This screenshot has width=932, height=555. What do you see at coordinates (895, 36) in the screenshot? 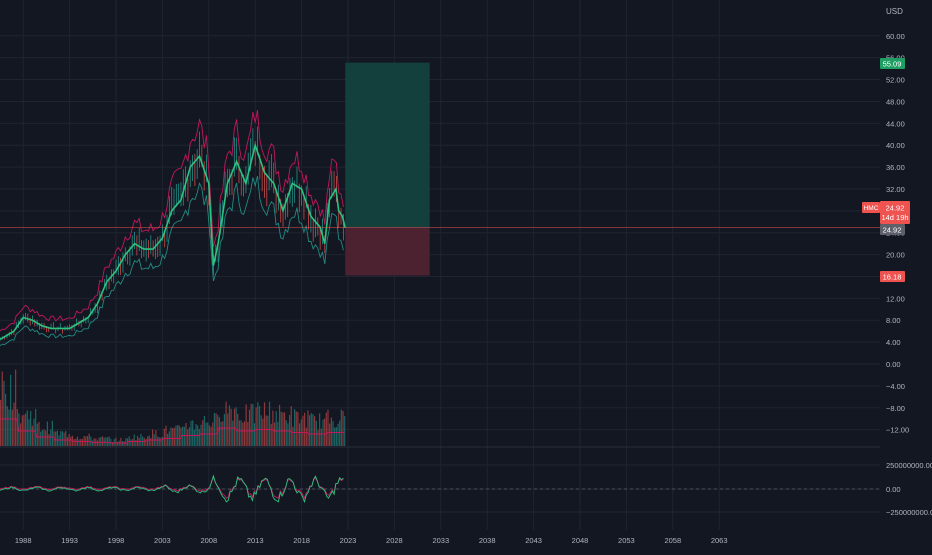
I see `price-tick-label: 60.00` at bounding box center [895, 36].